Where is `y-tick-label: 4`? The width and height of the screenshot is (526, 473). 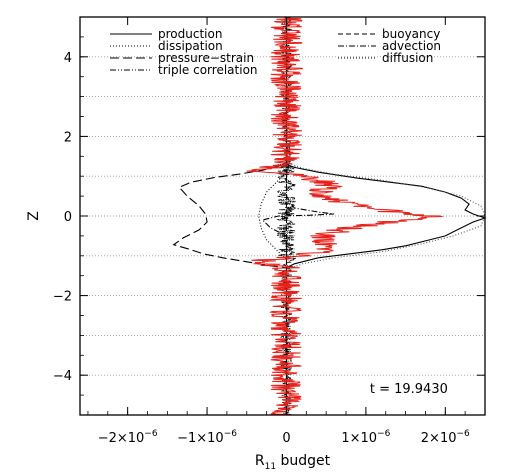 y-tick-label: 4 is located at coordinates (68, 58).